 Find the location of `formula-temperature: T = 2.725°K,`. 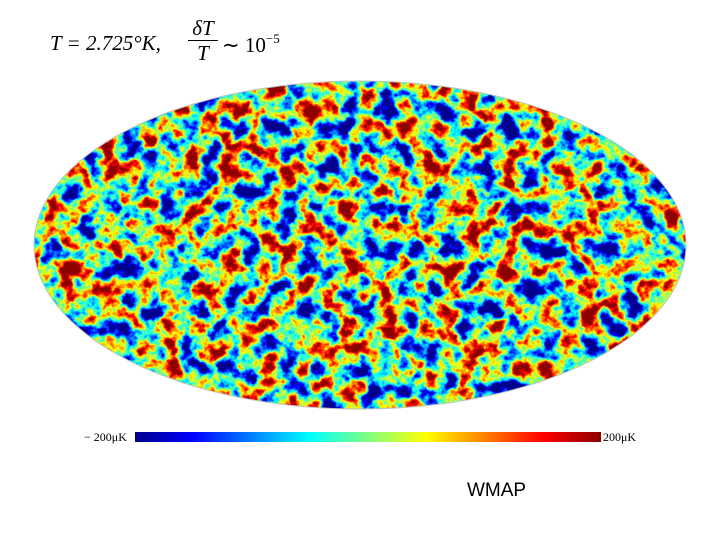

formula-temperature: T = 2.725°K, is located at coordinates (105, 43).